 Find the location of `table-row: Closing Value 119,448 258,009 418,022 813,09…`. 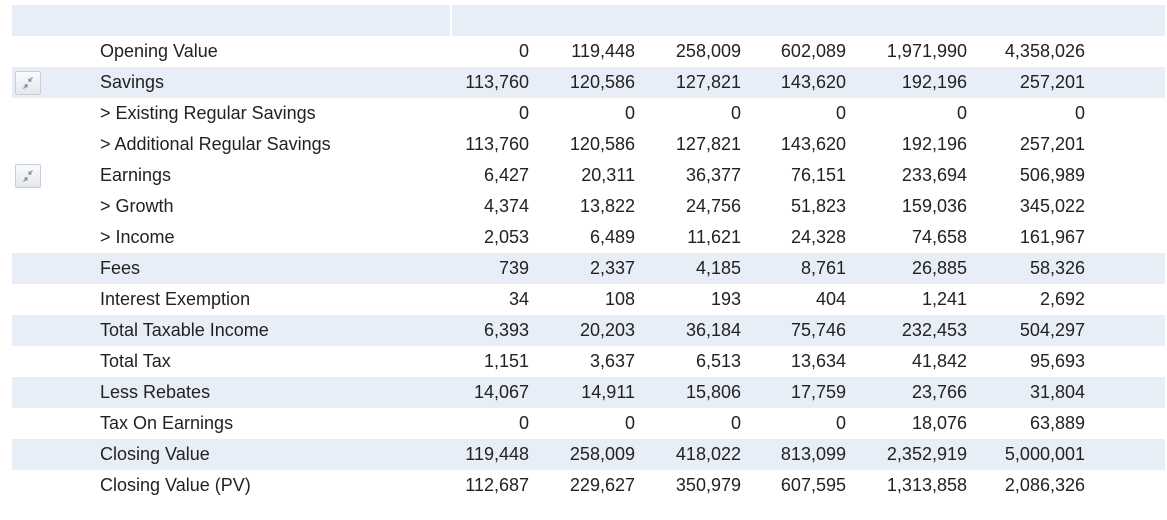

table-row: Closing Value 119,448 258,009 418,022 813,09… is located at coordinates (588, 454).